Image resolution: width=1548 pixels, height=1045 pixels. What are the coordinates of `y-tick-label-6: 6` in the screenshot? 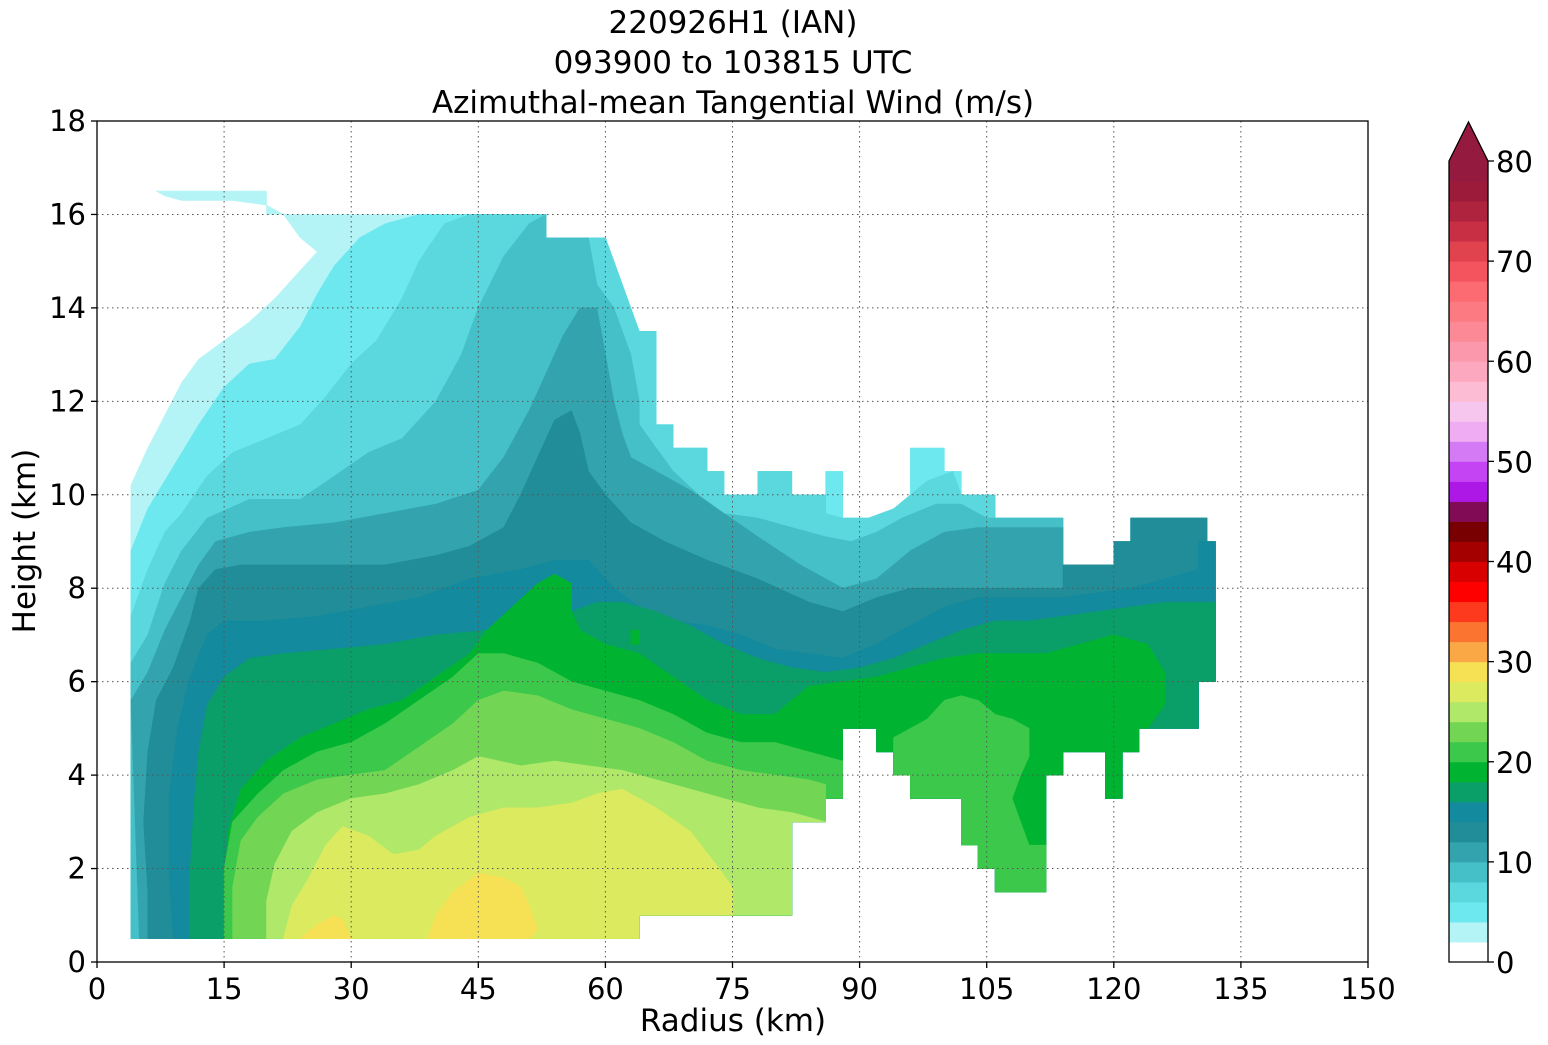 It's located at (77, 682).